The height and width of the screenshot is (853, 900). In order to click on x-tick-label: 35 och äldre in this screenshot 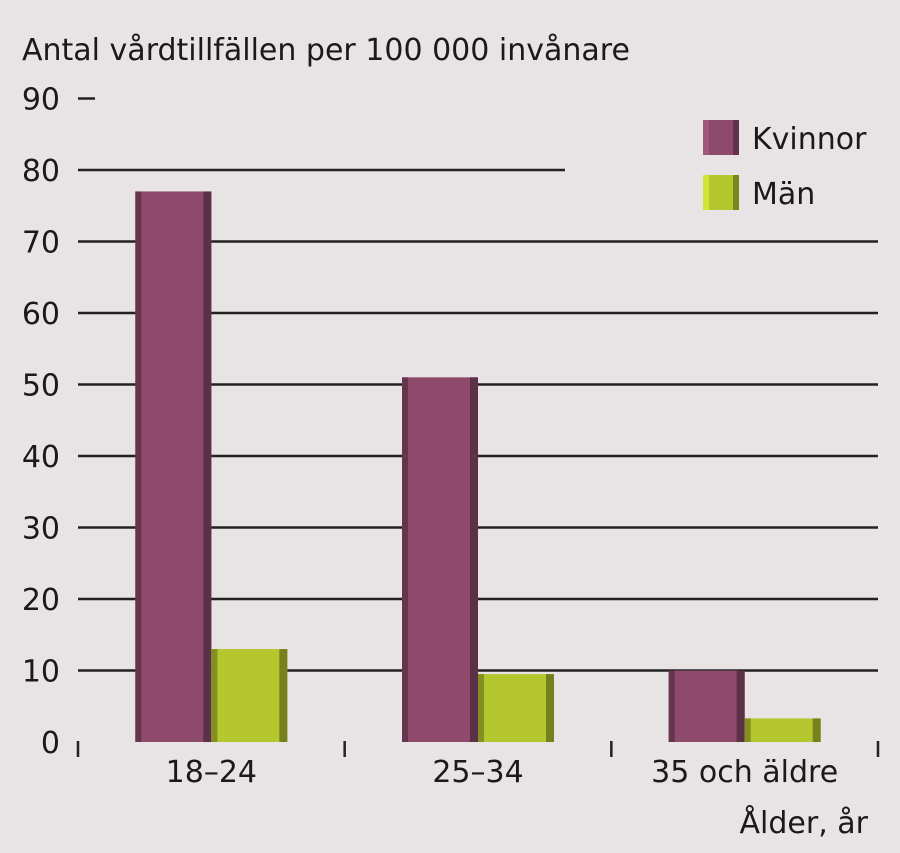, I will do `click(744, 772)`.